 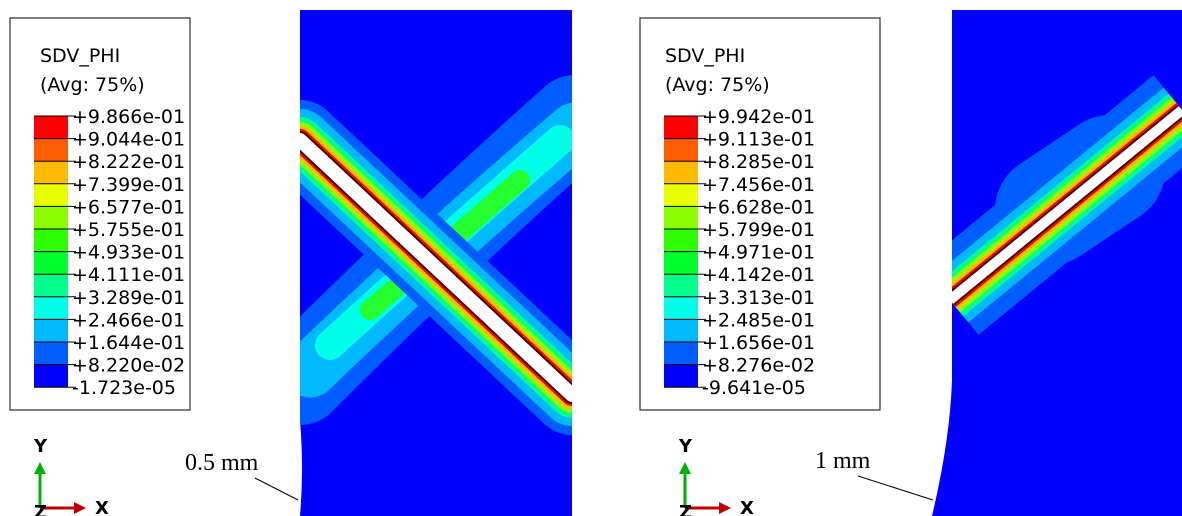 What do you see at coordinates (758, 207) in the screenshot?
I see `legend-label: +6.628e-01` at bounding box center [758, 207].